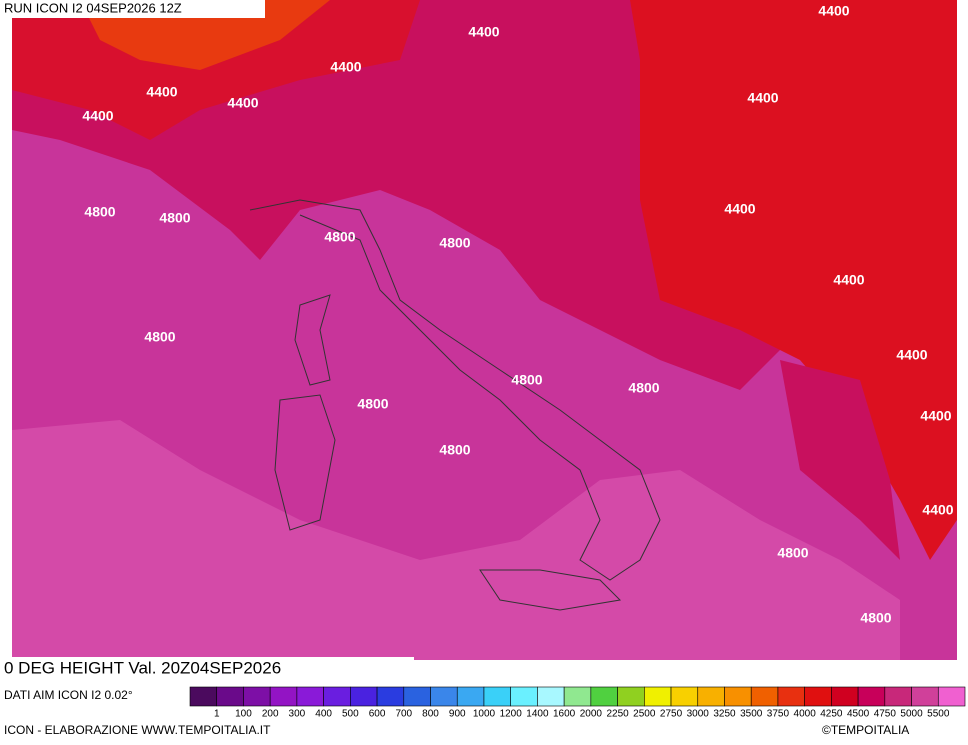 The width and height of the screenshot is (968, 745). I want to click on sardinia-outline, so click(305, 462).